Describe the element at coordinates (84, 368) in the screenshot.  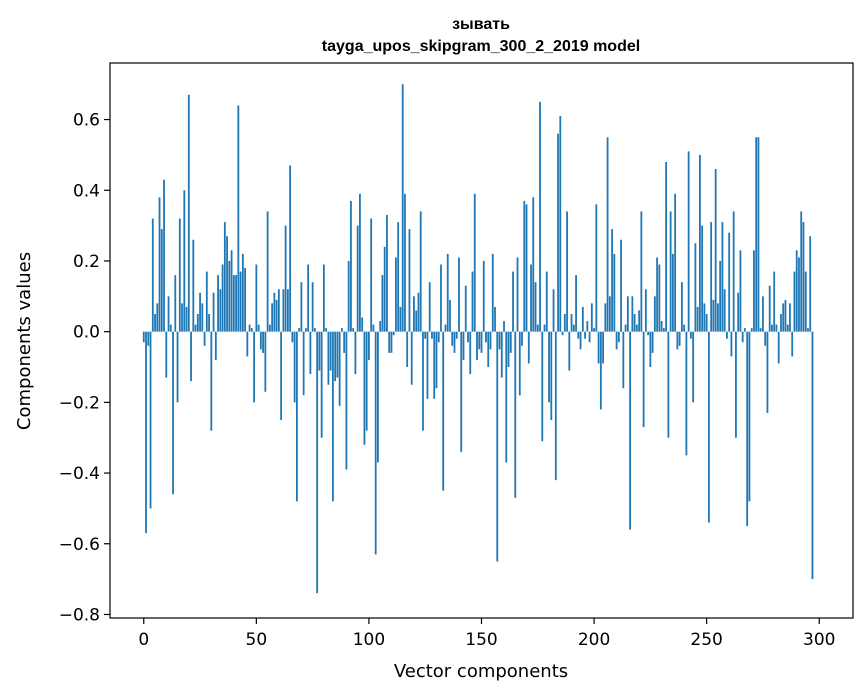
I see `y-axis-ticks: −0.8 −0.6 −0.4 −0.2 0.0 0.2 0.4 0.6` at that location.